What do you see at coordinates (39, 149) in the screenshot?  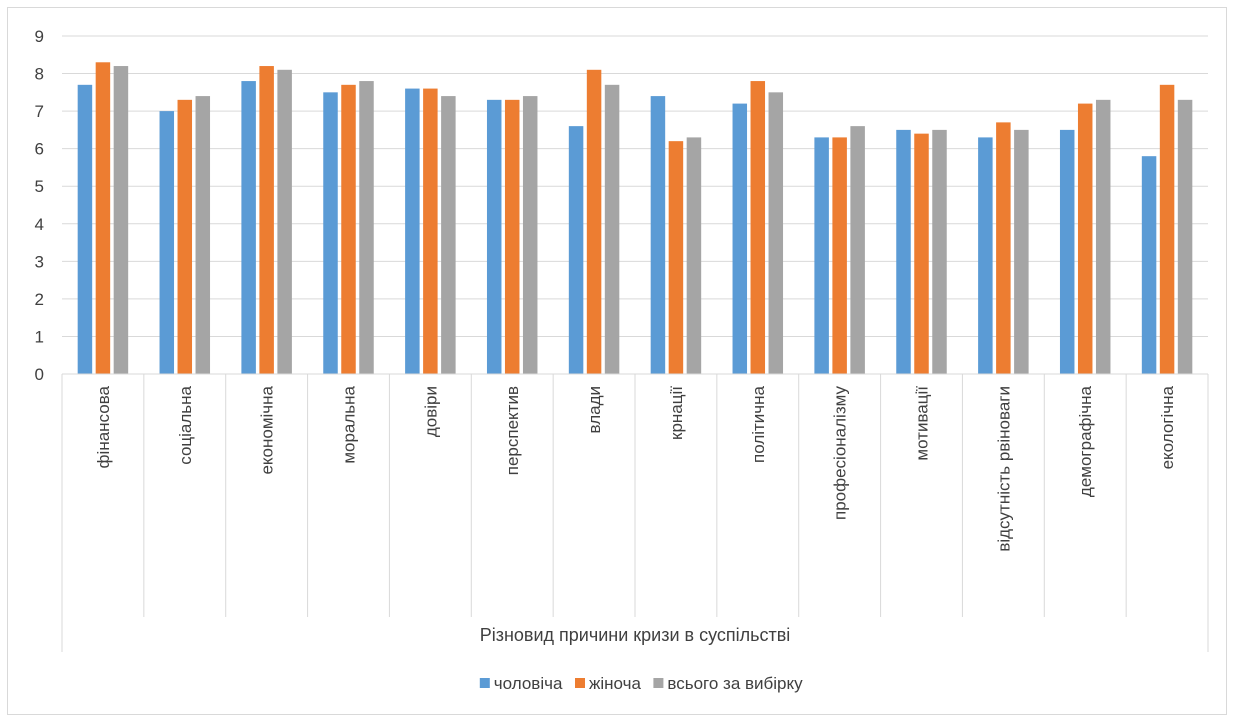 I see `y-tick-label: 6` at bounding box center [39, 149].